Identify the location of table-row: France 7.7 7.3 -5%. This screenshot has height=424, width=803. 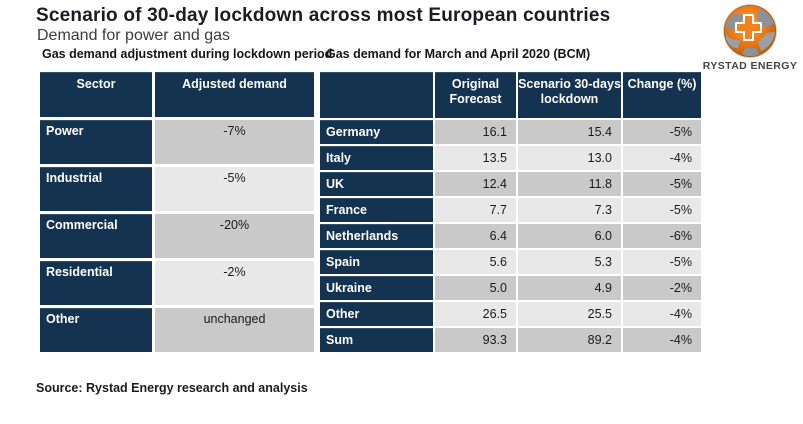
(510, 210).